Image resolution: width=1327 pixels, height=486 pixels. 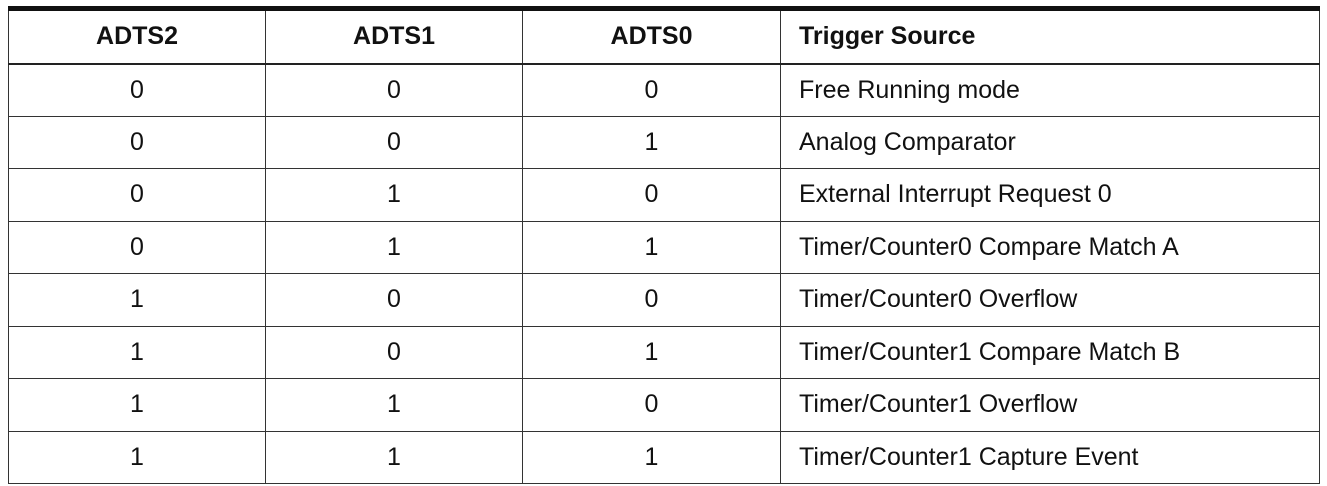 What do you see at coordinates (1050, 195) in the screenshot?
I see `cell-trigger-source: External Interrupt Request 0` at bounding box center [1050, 195].